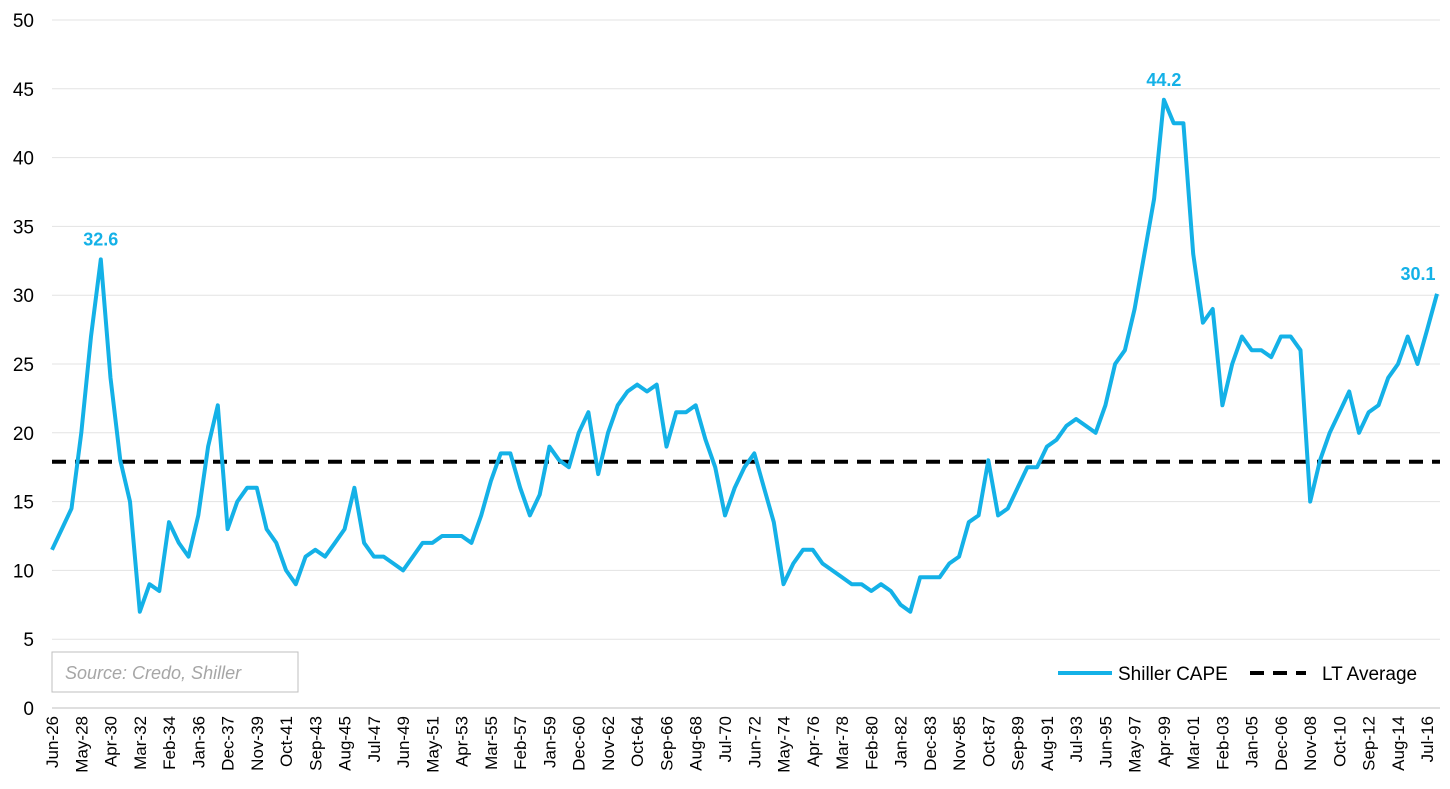 Image resolution: width=1450 pixels, height=789 pixels. I want to click on y-tick-label: 10, so click(23, 571).